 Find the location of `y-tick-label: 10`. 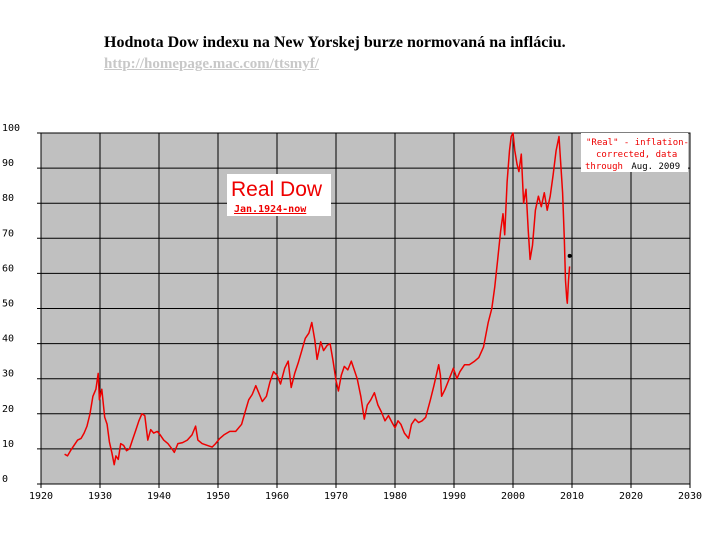

y-tick-label: 10 is located at coordinates (8, 444).